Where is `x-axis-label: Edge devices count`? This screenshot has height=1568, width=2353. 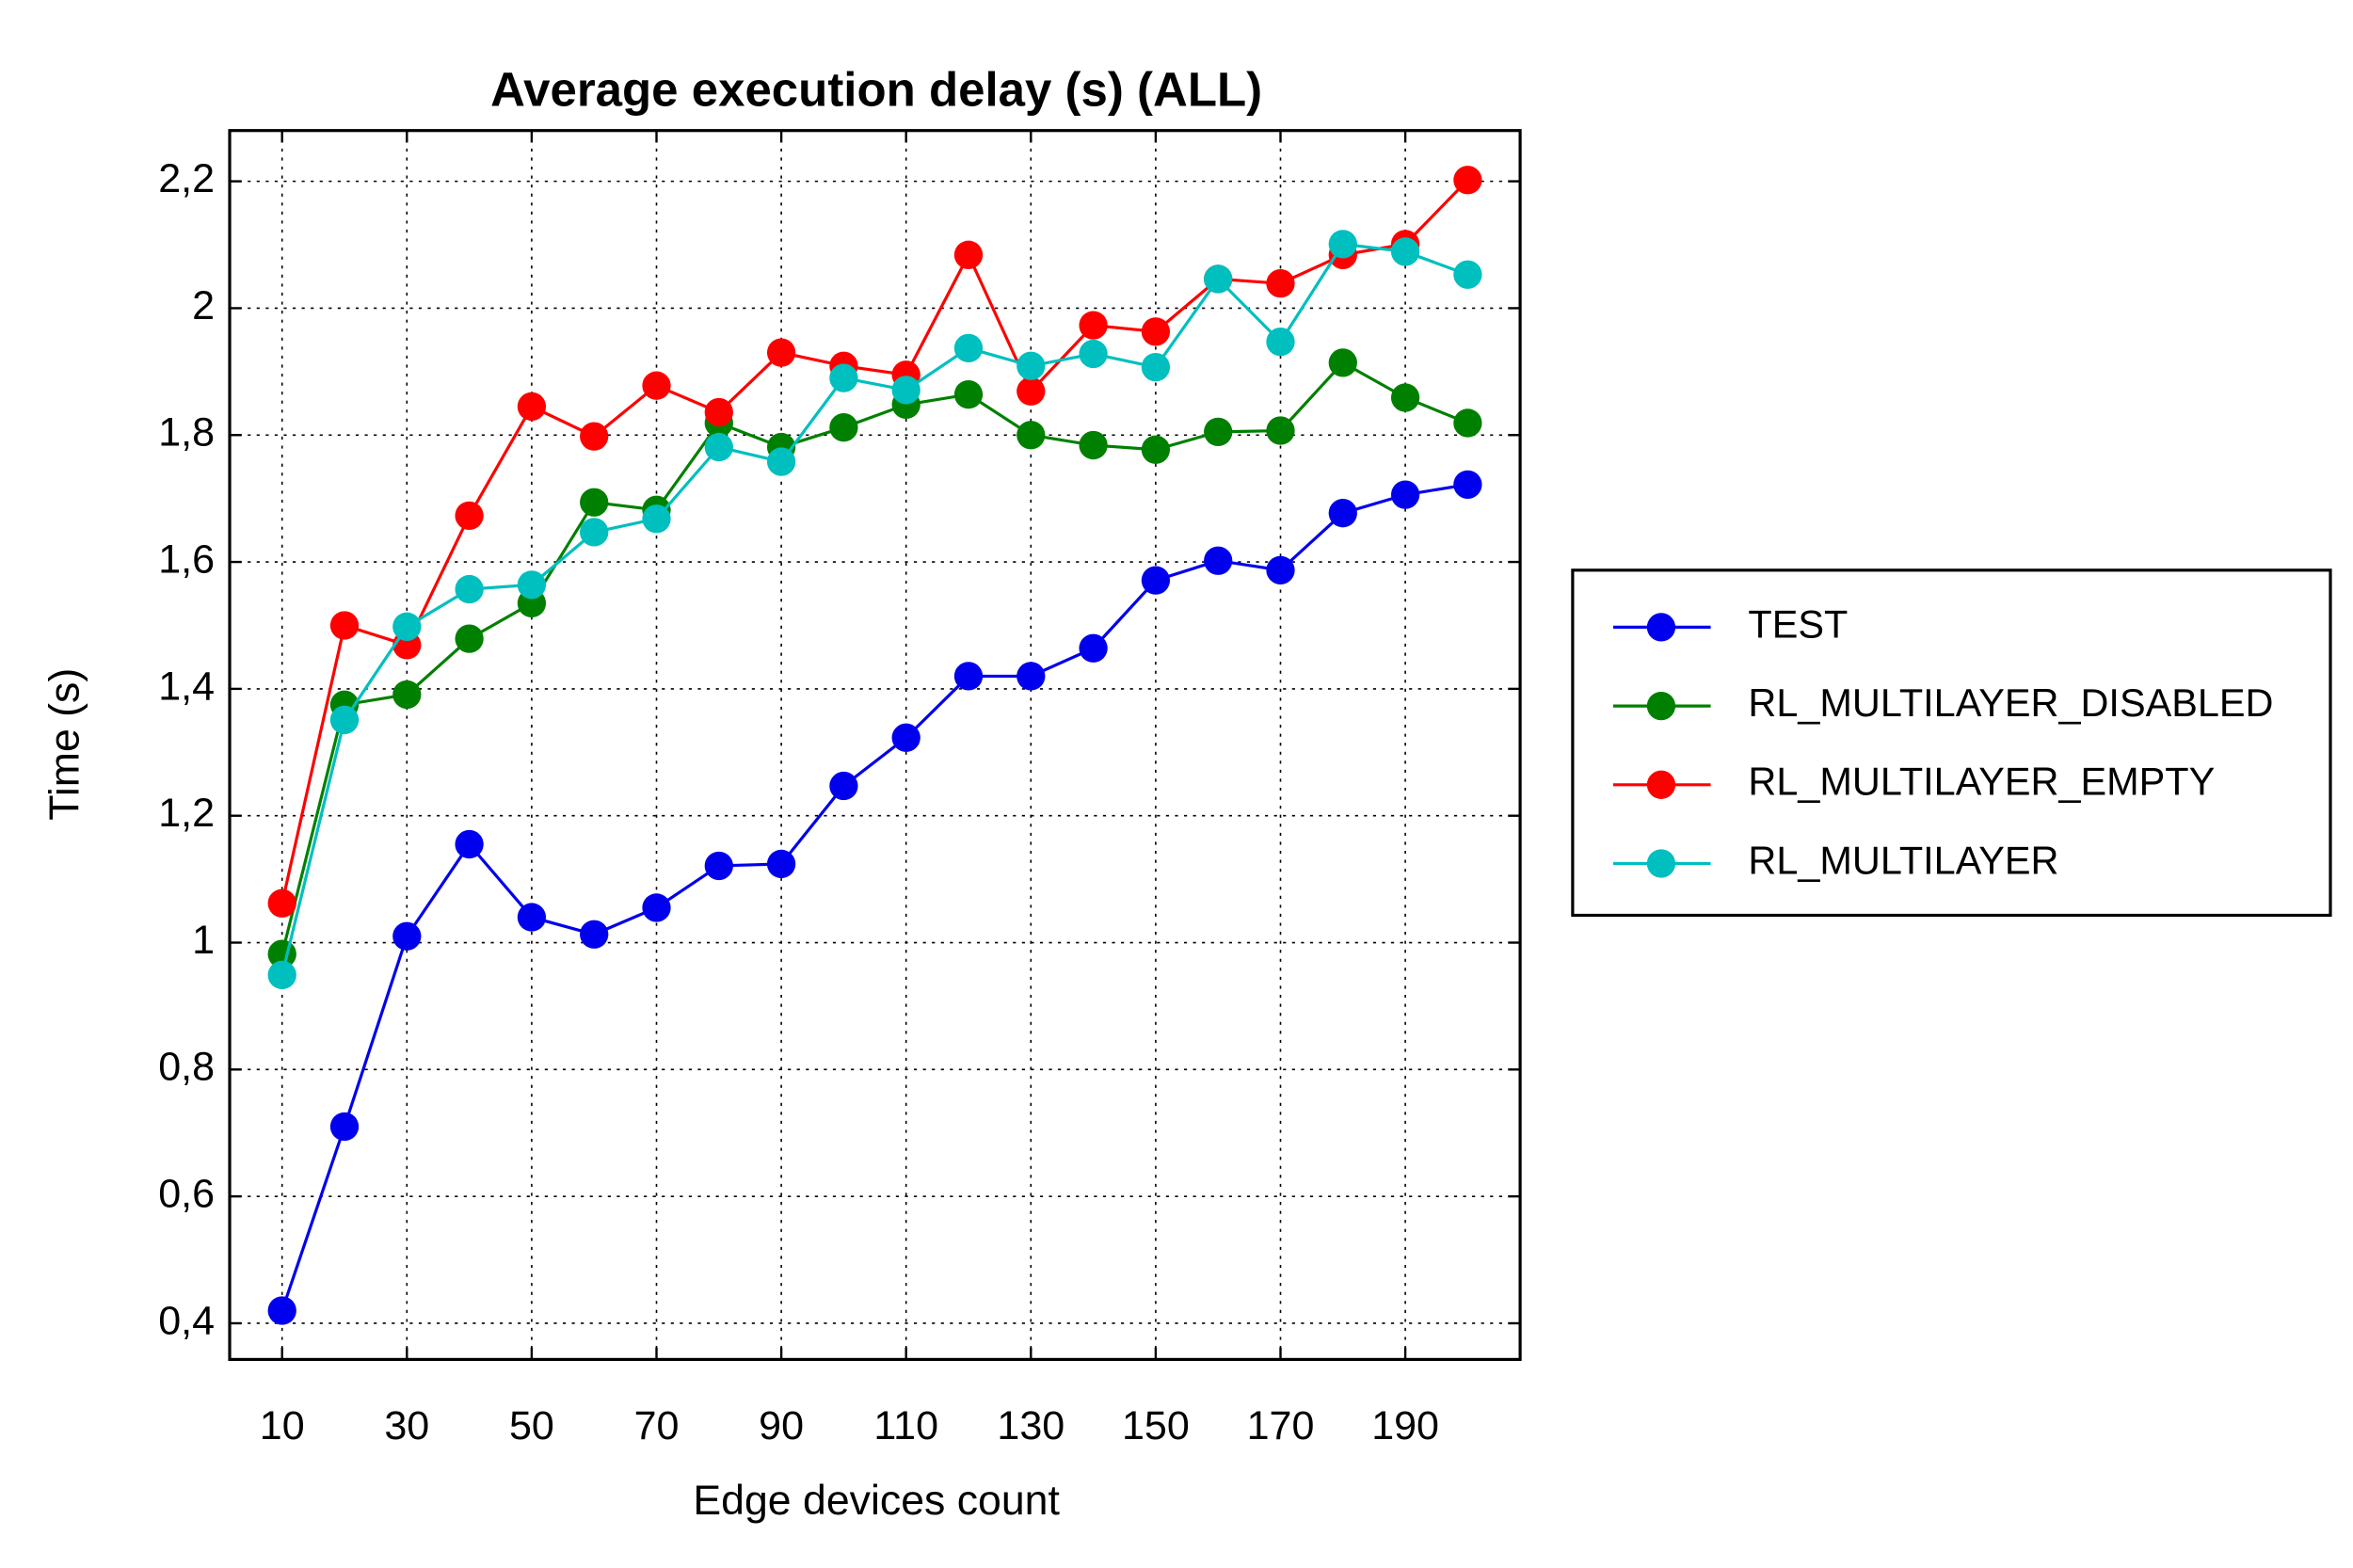 x-axis-label: Edge devices count is located at coordinates (876, 1501).